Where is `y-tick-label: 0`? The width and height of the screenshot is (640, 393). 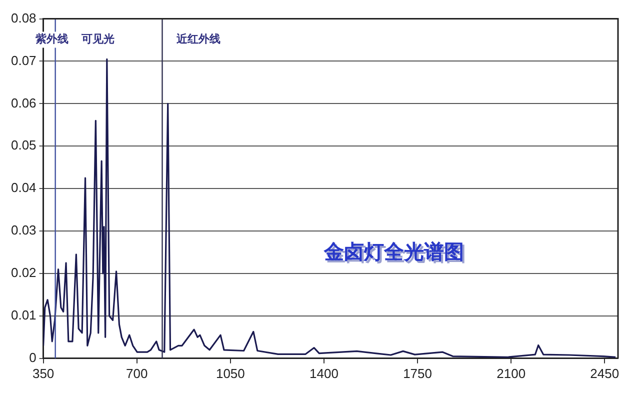
y-tick-label: 0 is located at coordinates (32, 357).